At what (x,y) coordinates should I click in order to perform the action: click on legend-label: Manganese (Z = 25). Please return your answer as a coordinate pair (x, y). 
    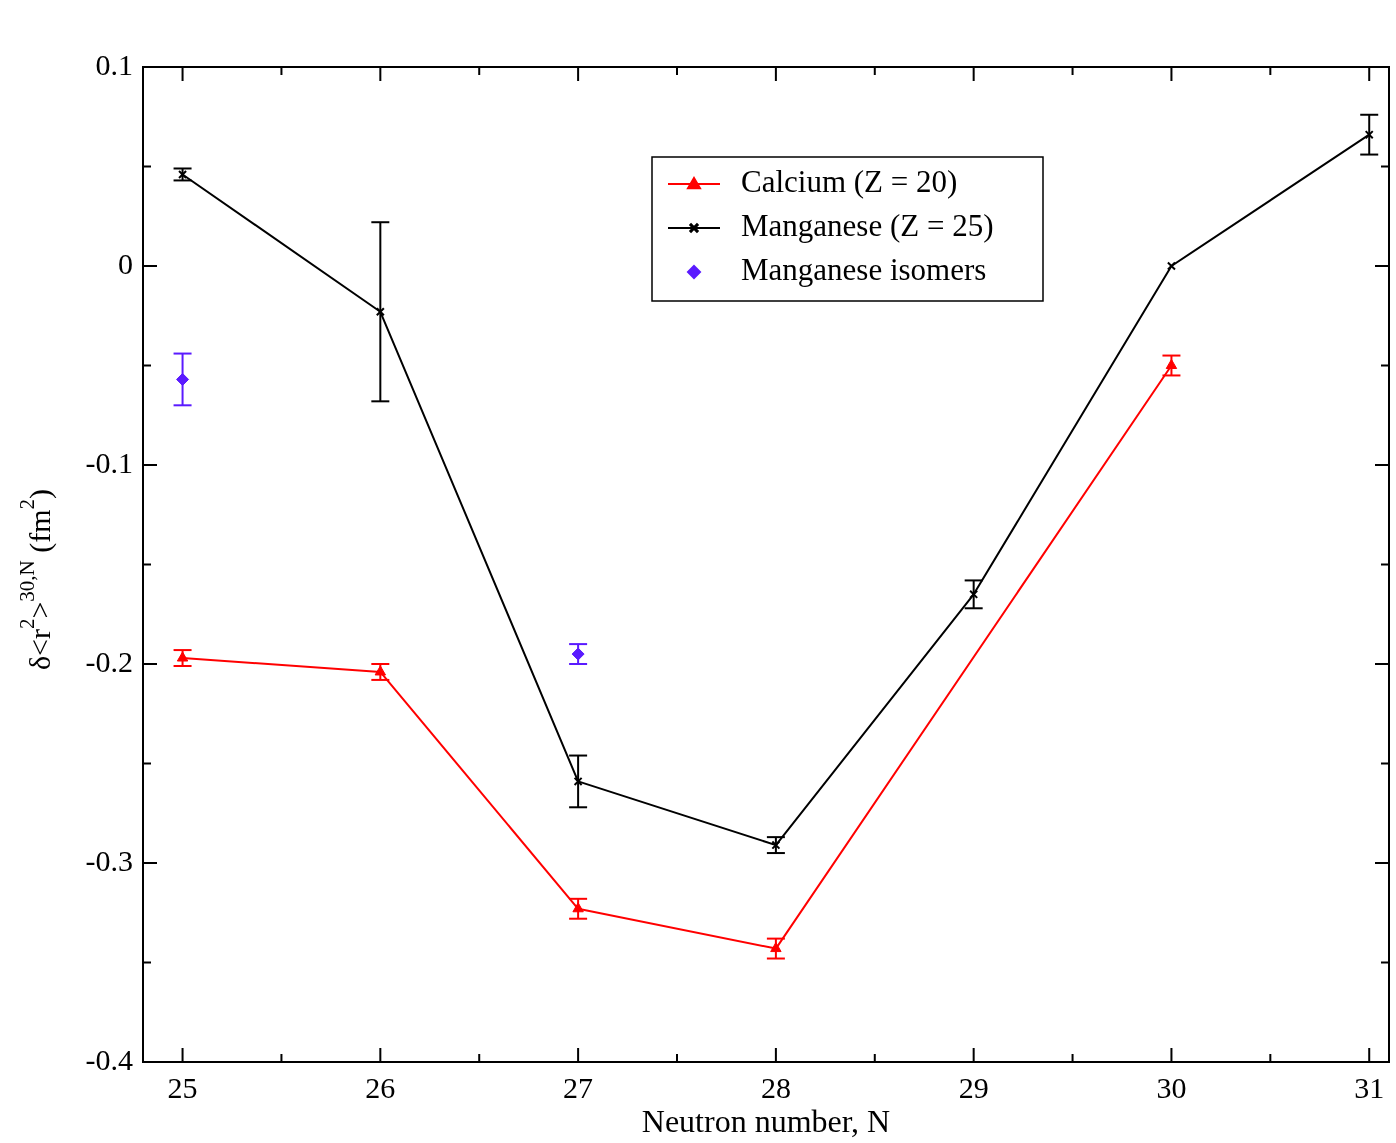
    Looking at the image, I should click on (867, 226).